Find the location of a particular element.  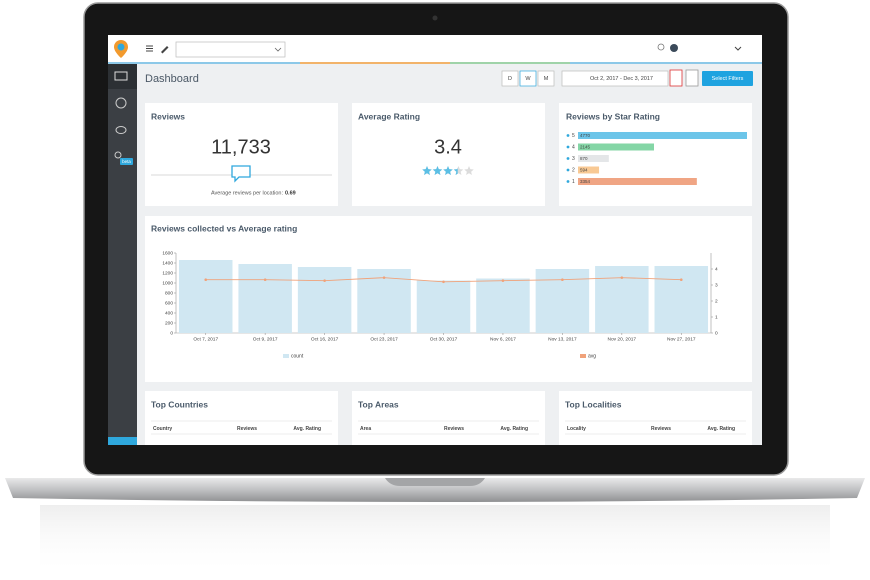

print-export is located at coordinates (692, 78).